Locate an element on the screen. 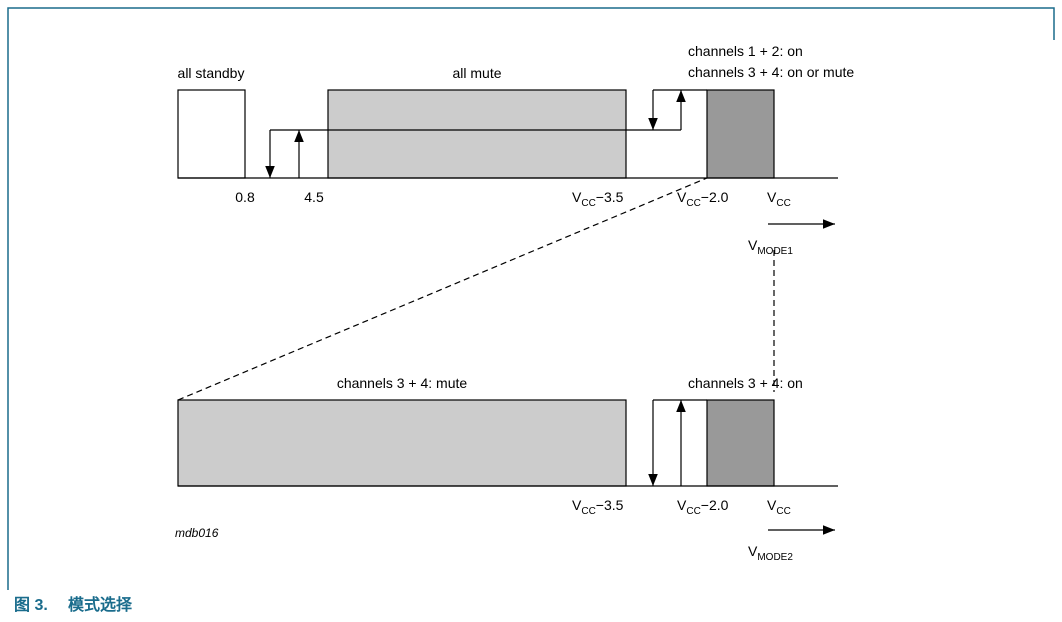 Image resolution: width=1062 pixels, height=622 pixels. label: channels 3 + 4: on is located at coordinates (745, 383).